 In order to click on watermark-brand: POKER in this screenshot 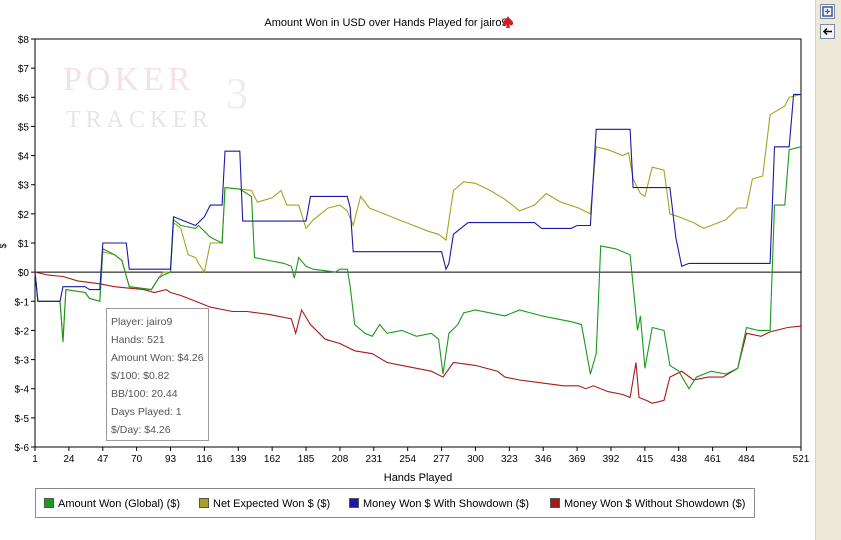, I will do `click(128, 79)`.